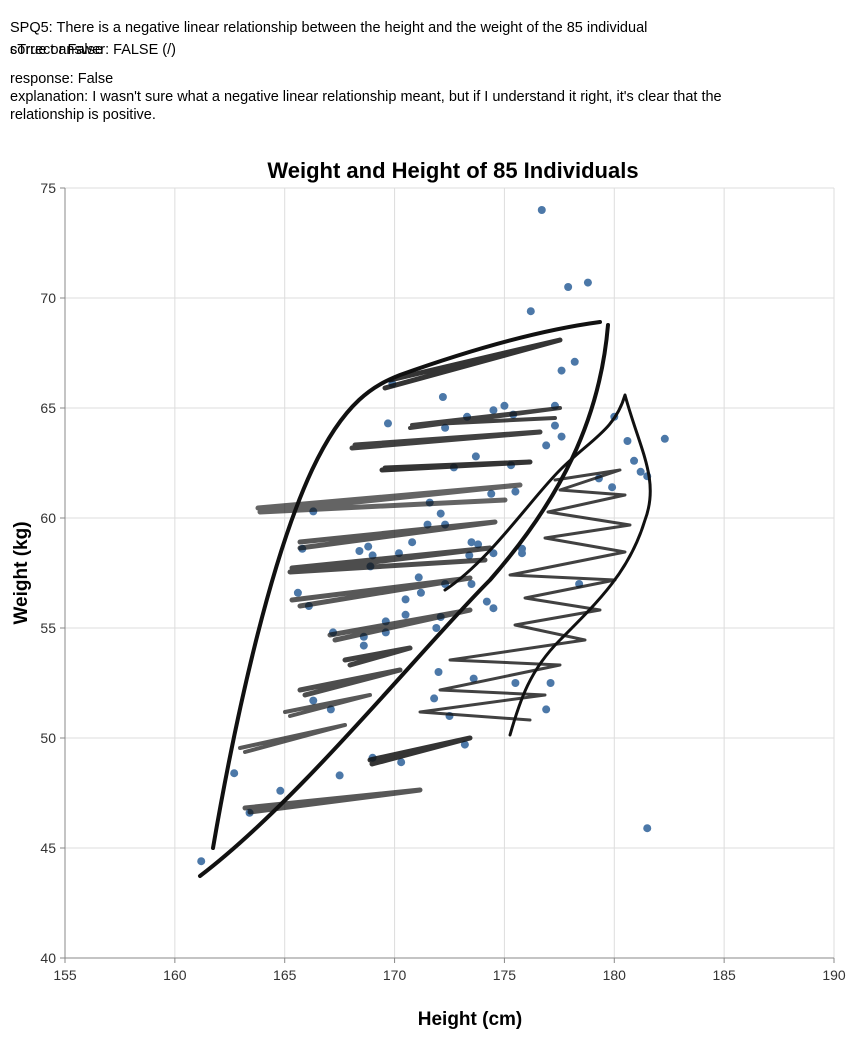  I want to click on correct-answer-text: correct answer: FALSE (/), so click(93, 50).